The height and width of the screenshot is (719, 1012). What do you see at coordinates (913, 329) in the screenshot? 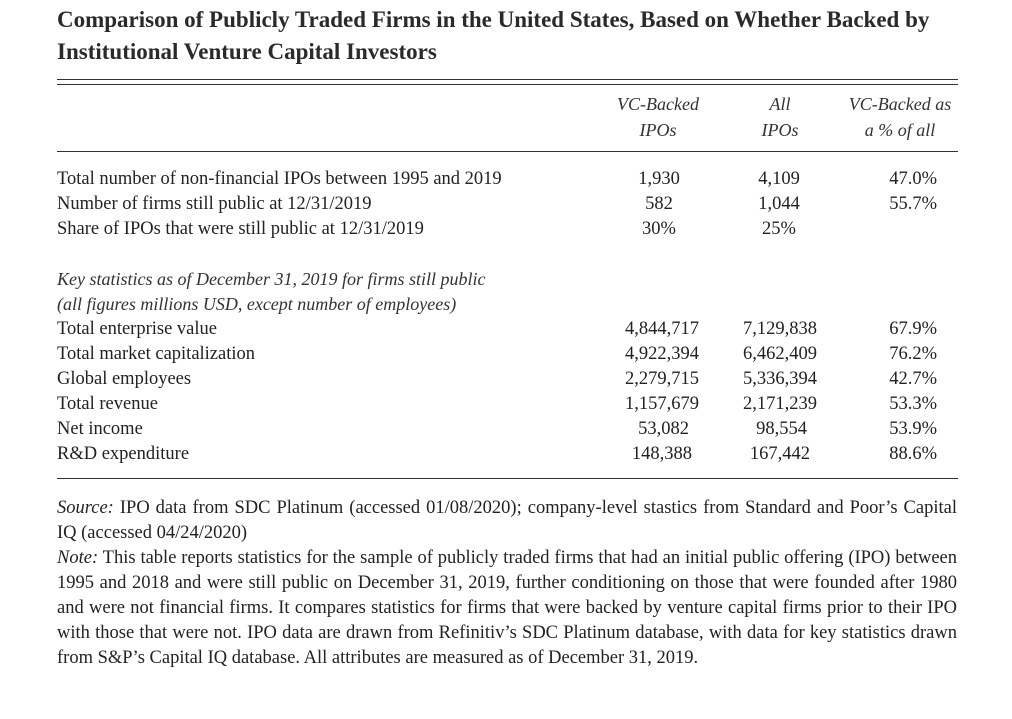
I see `cell-pct: 67.9%` at bounding box center [913, 329].